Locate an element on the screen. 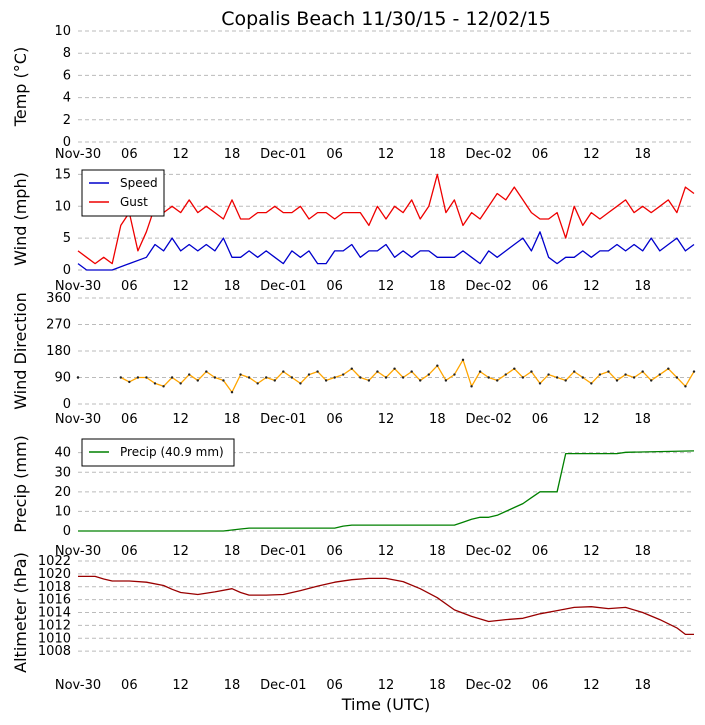 This screenshot has width=705, height=725. y-tick-label: 15 is located at coordinates (62, 174).